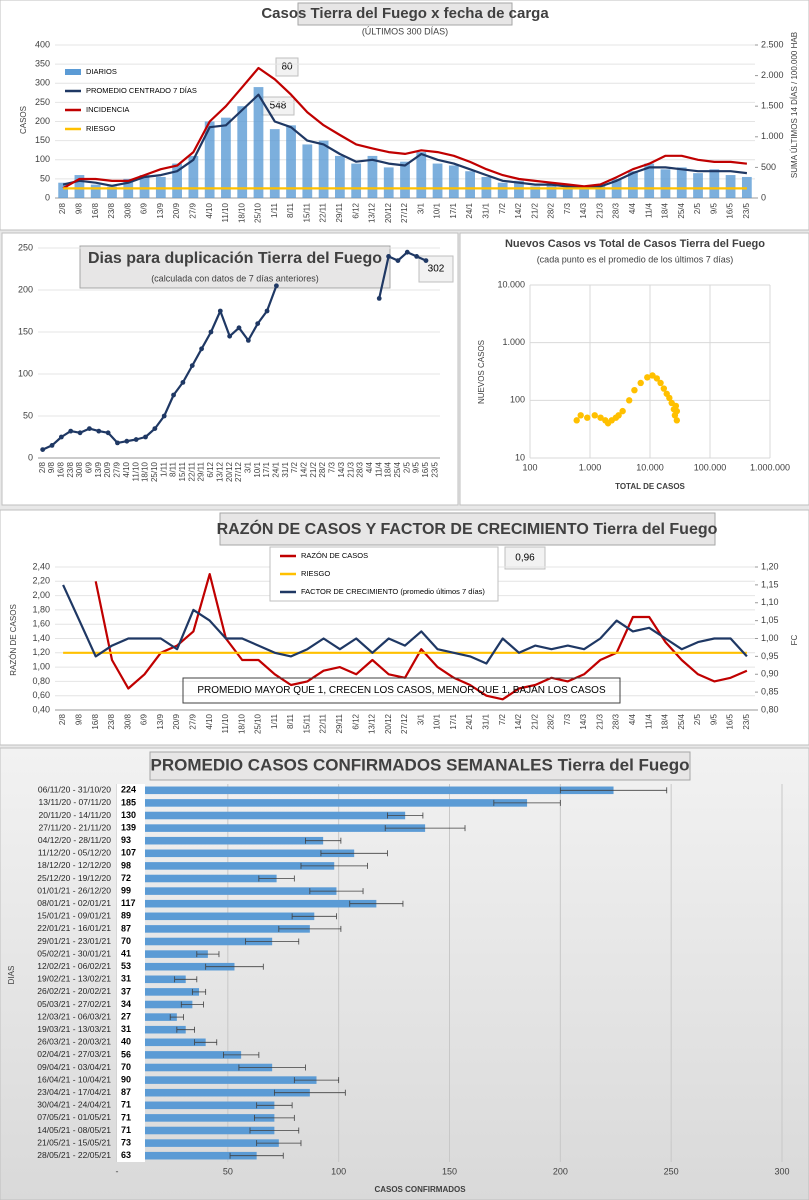 The image size is (809, 1200). I want to click on x-tick-label: 6/12, so click(355, 210).